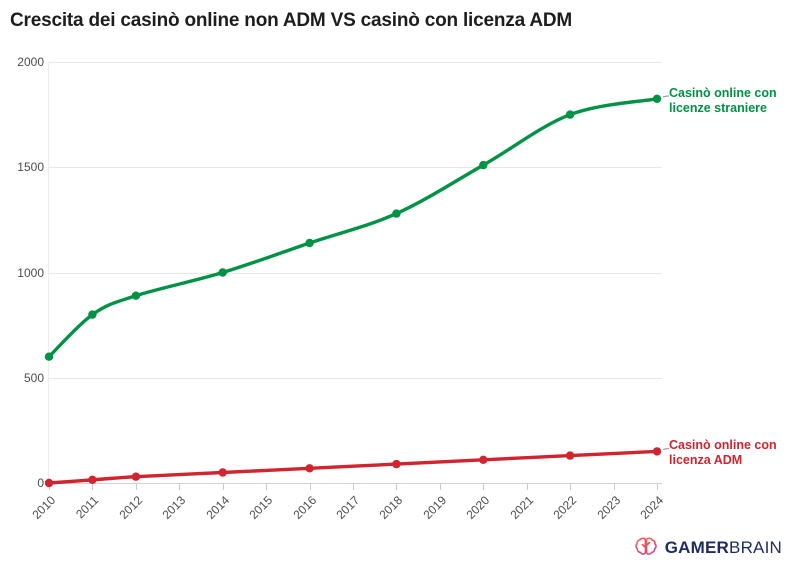 The height and width of the screenshot is (575, 796). What do you see at coordinates (645, 546) in the screenshot?
I see `brain-icon` at bounding box center [645, 546].